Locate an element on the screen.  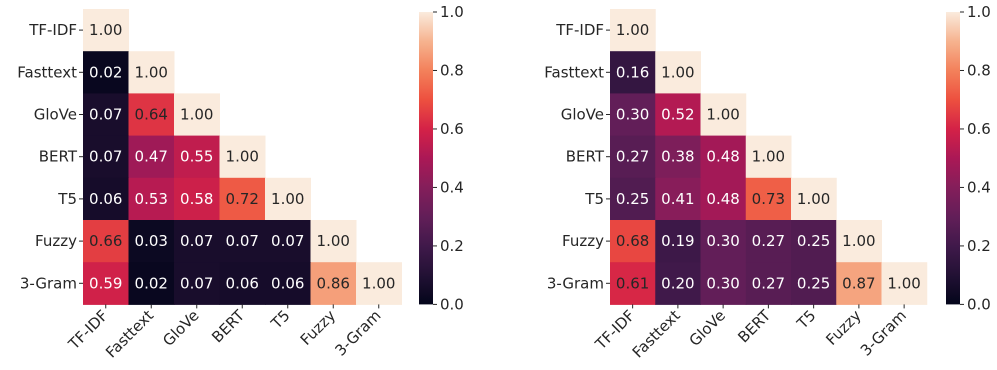
cell-value-label: 0.38 is located at coordinates (677, 157).